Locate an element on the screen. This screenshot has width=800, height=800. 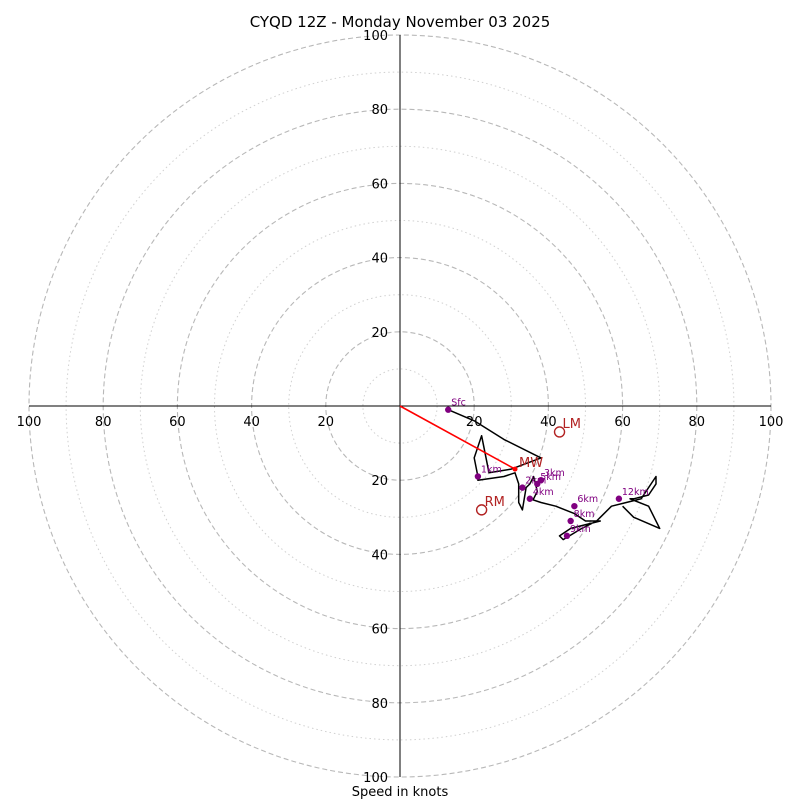
mean-wind-marker: MW is located at coordinates (527, 464).